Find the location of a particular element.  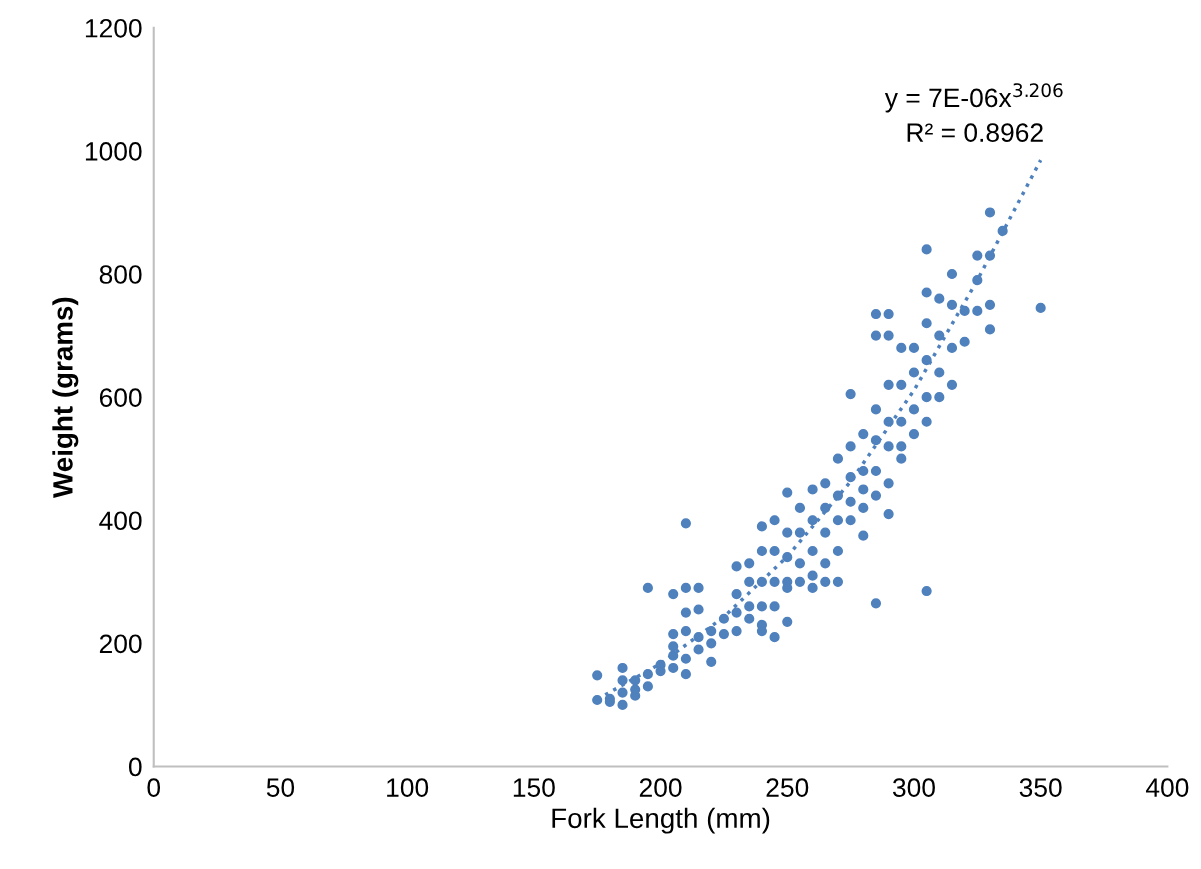

x-tick-label: 0 is located at coordinates (154, 787).